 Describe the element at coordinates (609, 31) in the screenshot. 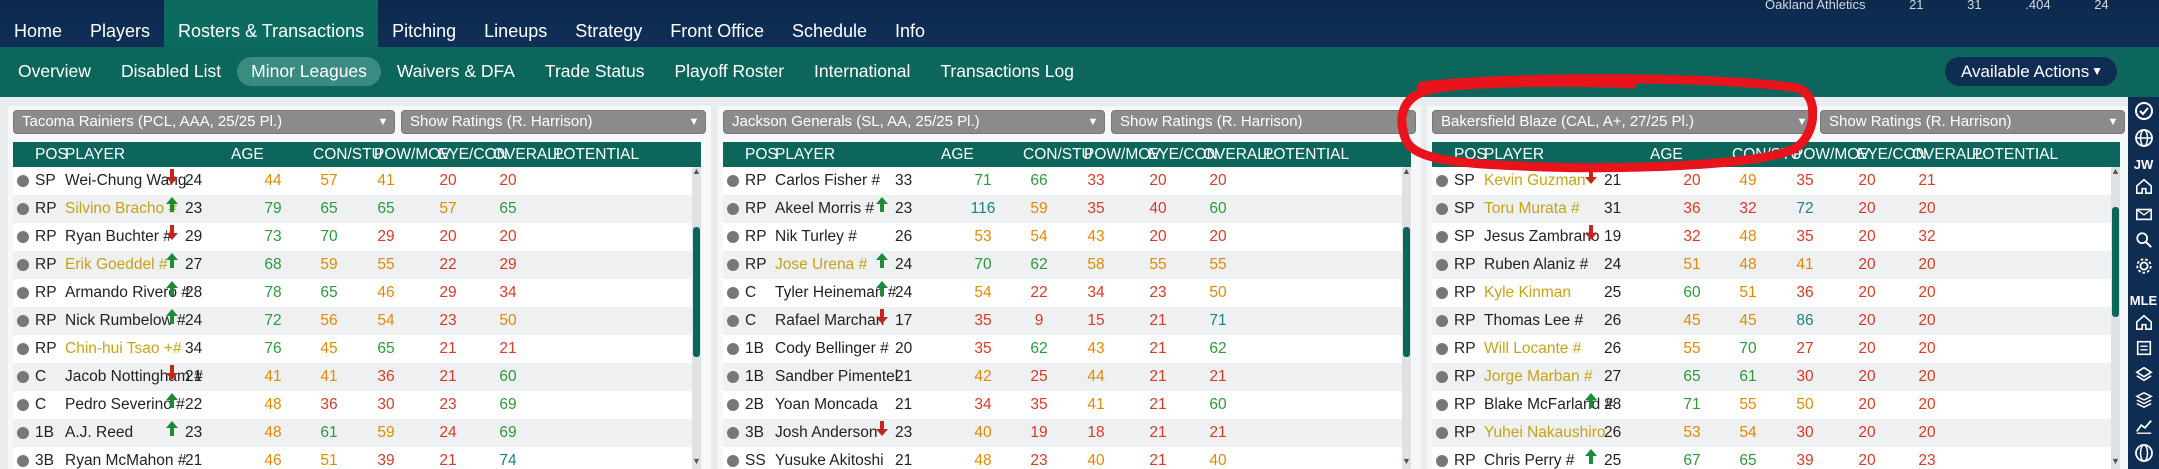

I see `nav-item-strategy: Strategy` at that location.